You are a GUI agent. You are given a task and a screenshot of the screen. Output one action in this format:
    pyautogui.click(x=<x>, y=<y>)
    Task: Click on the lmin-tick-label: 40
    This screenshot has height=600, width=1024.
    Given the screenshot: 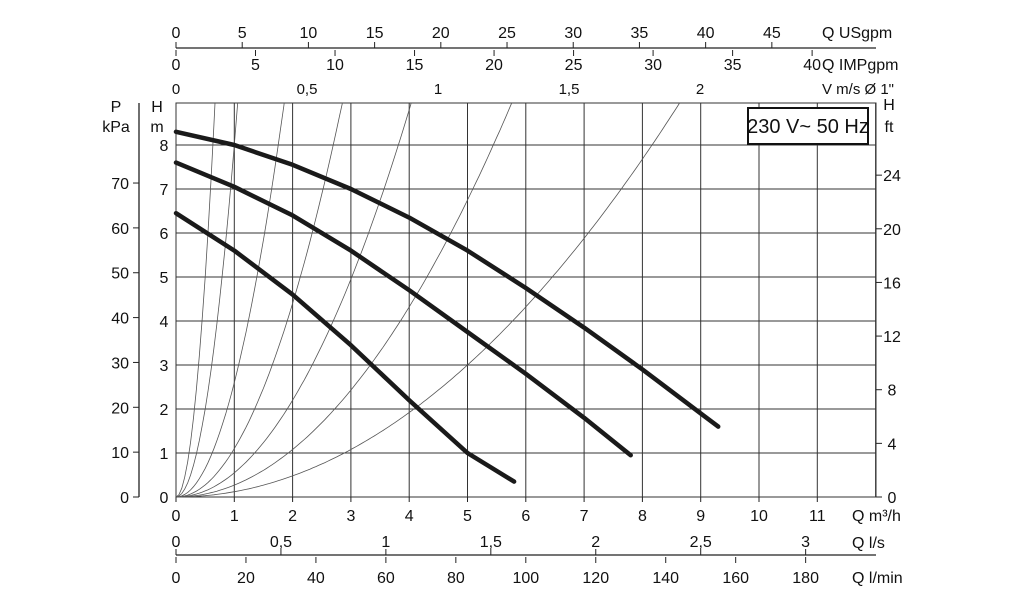 What is the action you would take?
    pyautogui.click(x=316, y=578)
    